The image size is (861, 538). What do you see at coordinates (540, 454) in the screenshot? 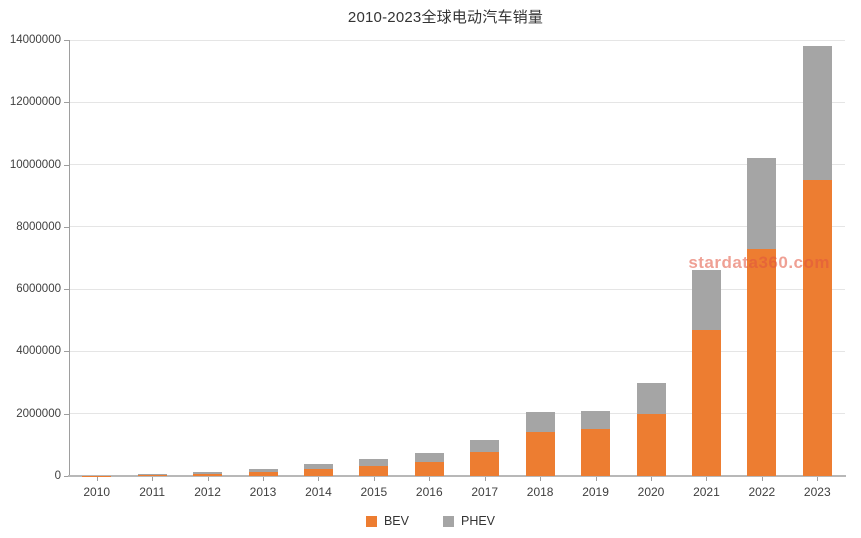
I see `bar-segment-bev-2018` at bounding box center [540, 454].